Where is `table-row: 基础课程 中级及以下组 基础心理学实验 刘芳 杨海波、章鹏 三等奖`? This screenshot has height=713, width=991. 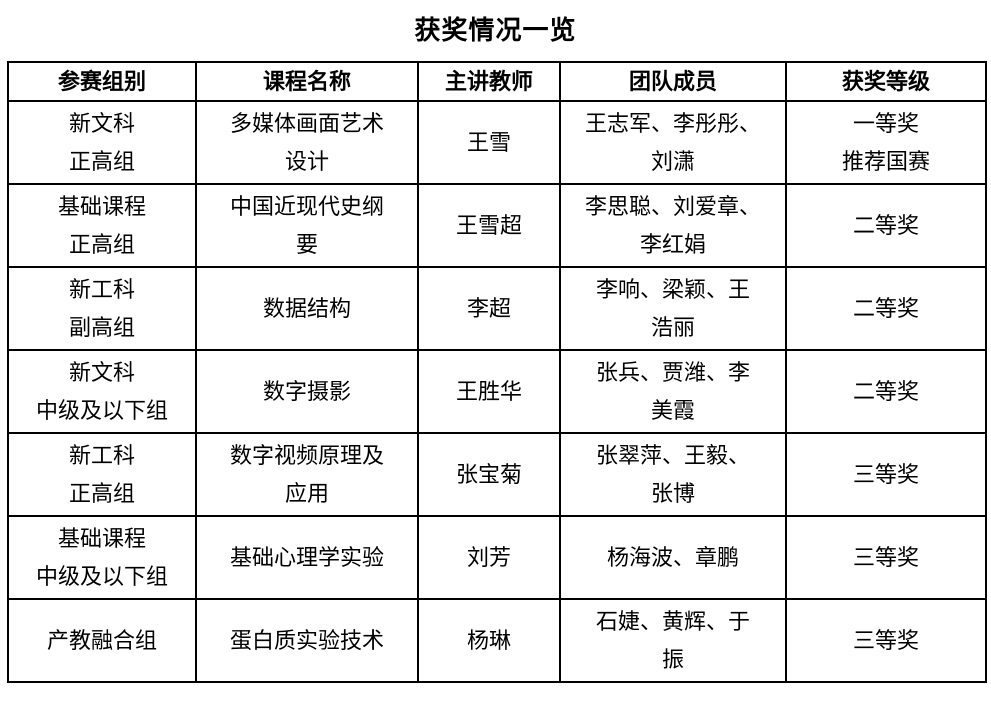
table-row: 基础课程 中级及以下组 基础心理学实验 刘芳 杨海波、章鹏 三等奖 is located at coordinates (497, 557).